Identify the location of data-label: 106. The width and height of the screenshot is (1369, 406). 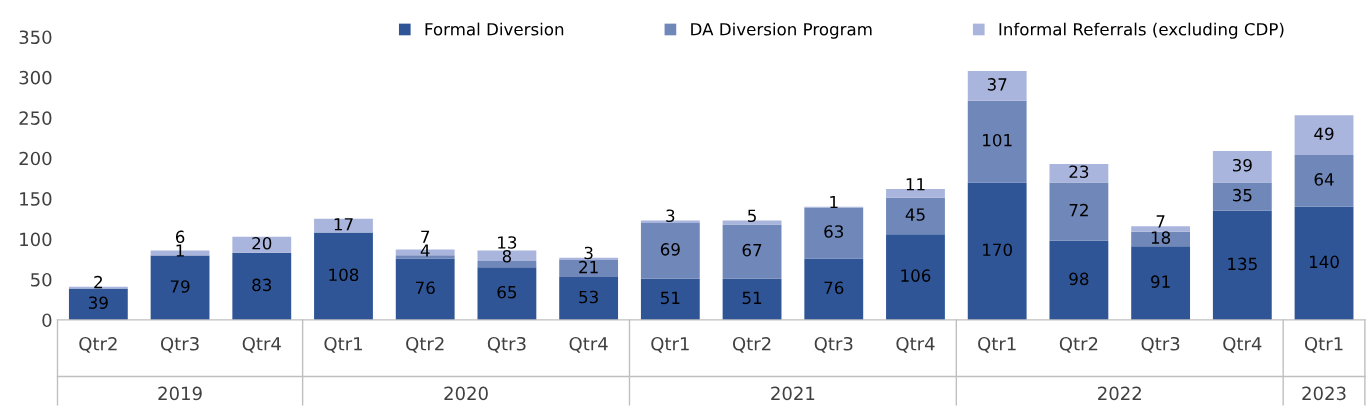
(916, 275).